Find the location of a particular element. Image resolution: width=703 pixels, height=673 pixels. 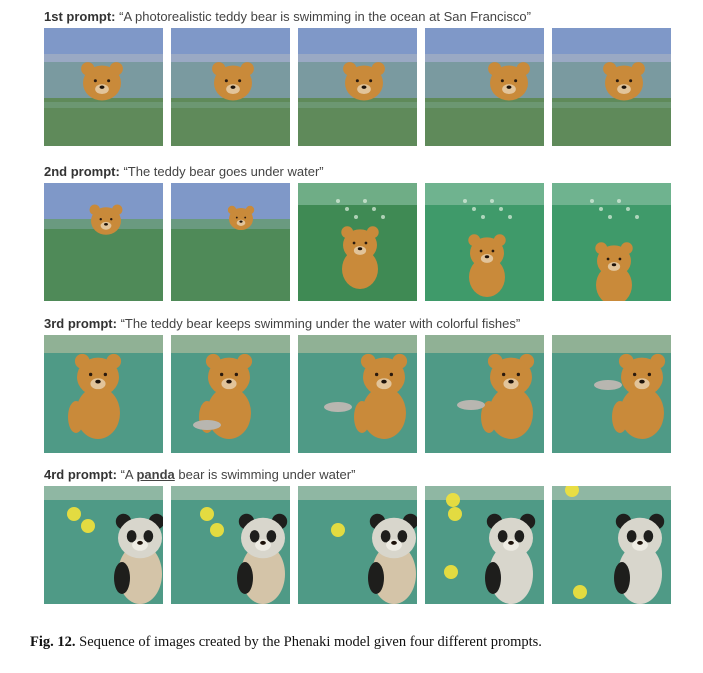

prompt-prefix: 2nd prompt: is located at coordinates (82, 171).